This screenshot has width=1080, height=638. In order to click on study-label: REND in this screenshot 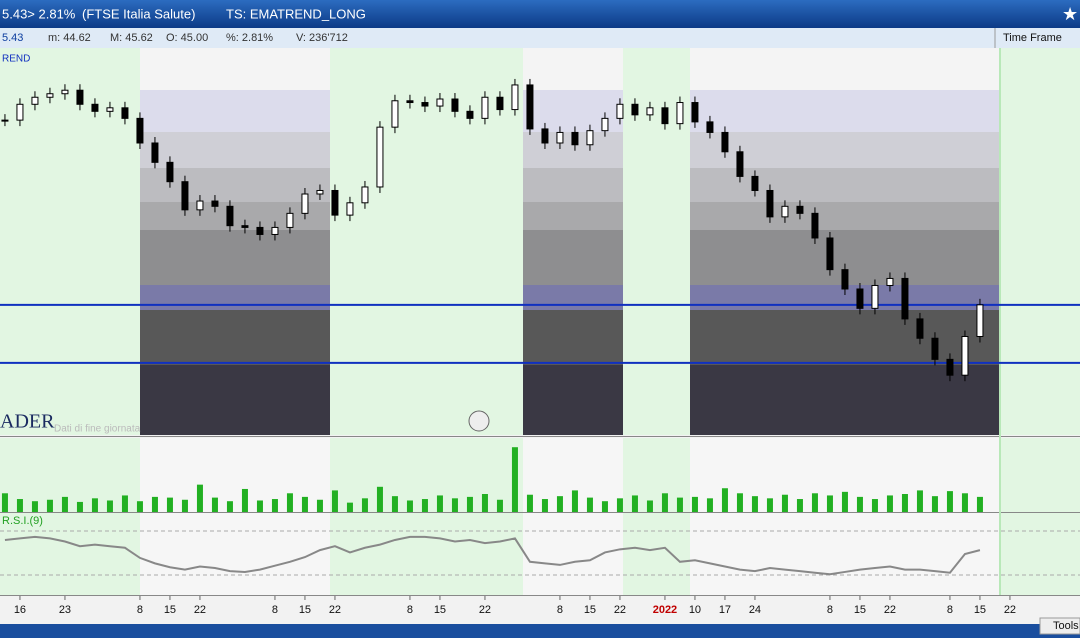, I will do `click(16, 59)`.